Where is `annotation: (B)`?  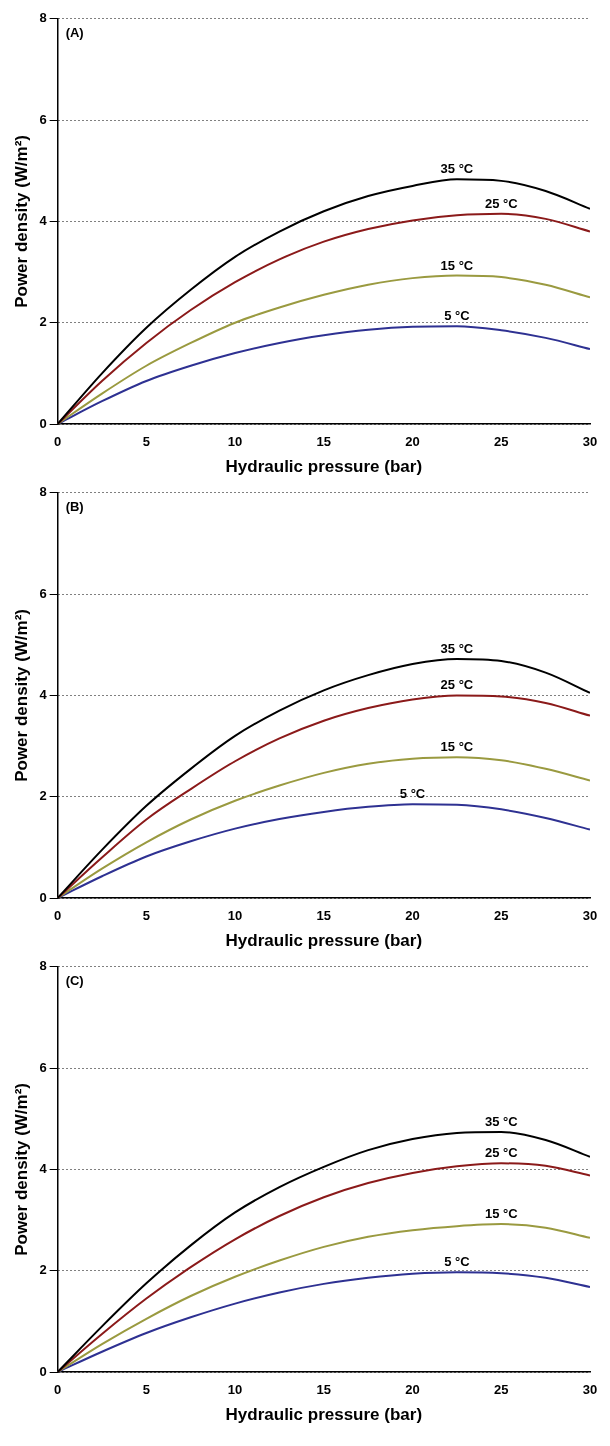
annotation: (B) is located at coordinates (74, 506).